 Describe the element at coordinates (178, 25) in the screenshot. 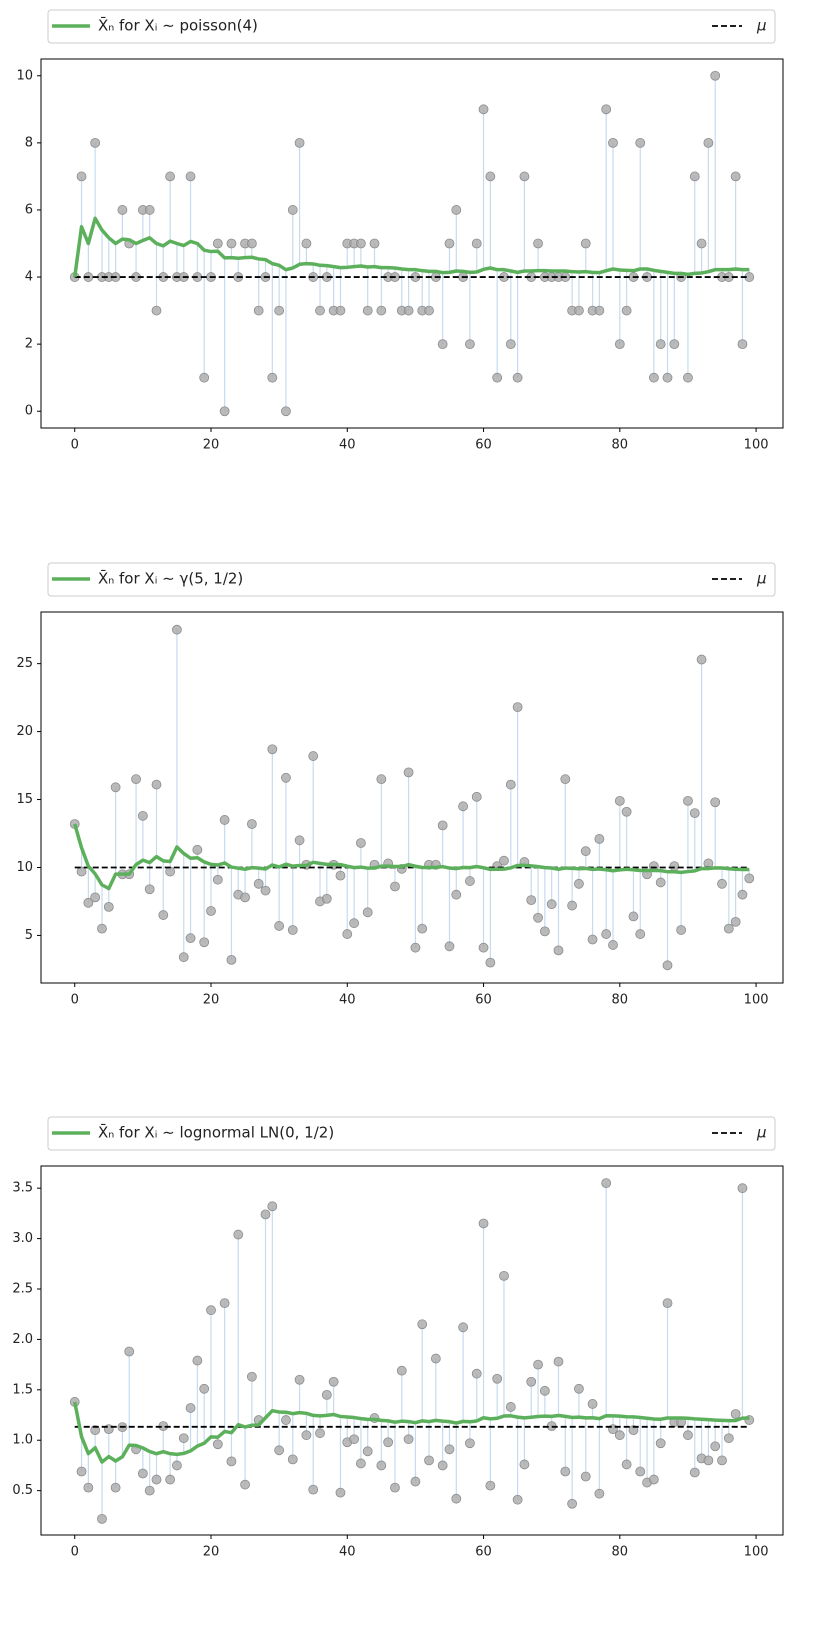

I see `legend-label: X̄ₙ for Xᵢ ∼ poisson(4)` at that location.